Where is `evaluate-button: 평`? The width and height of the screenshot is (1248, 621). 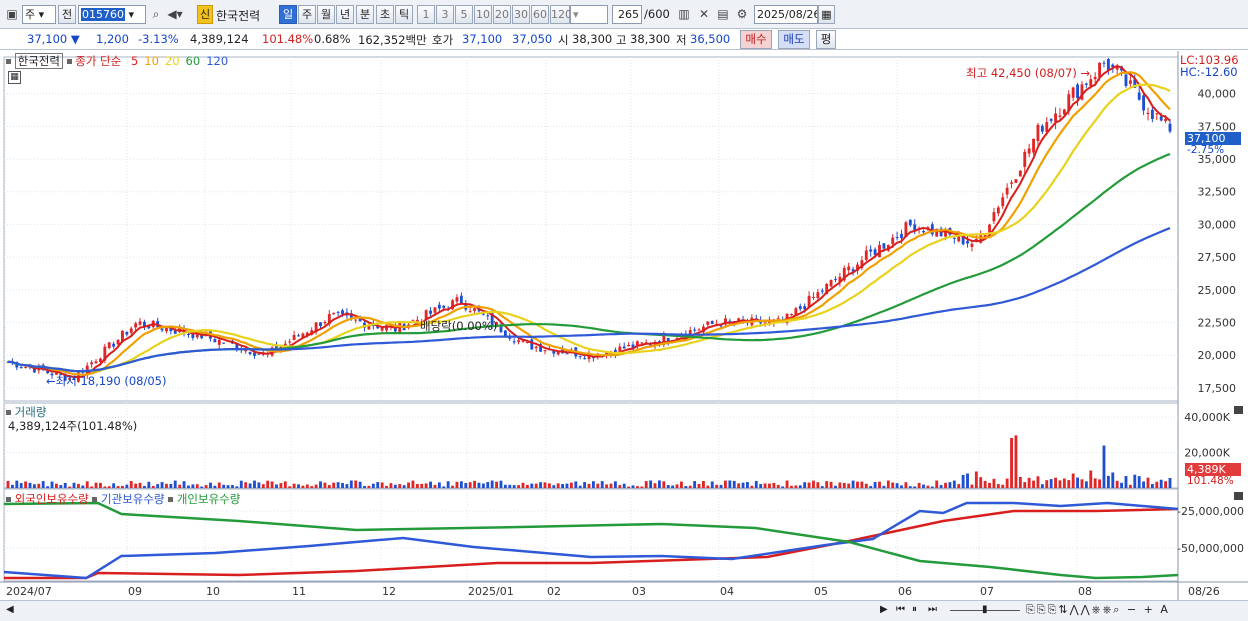
evaluate-button: 평 is located at coordinates (826, 39).